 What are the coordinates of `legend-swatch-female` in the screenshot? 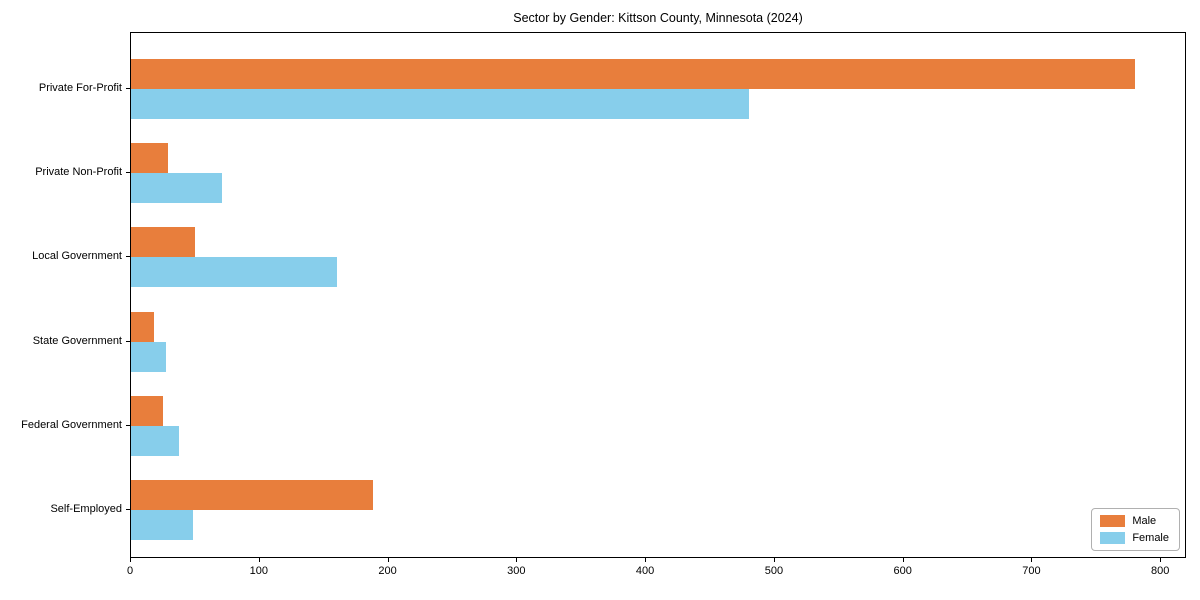 It's located at (1113, 538).